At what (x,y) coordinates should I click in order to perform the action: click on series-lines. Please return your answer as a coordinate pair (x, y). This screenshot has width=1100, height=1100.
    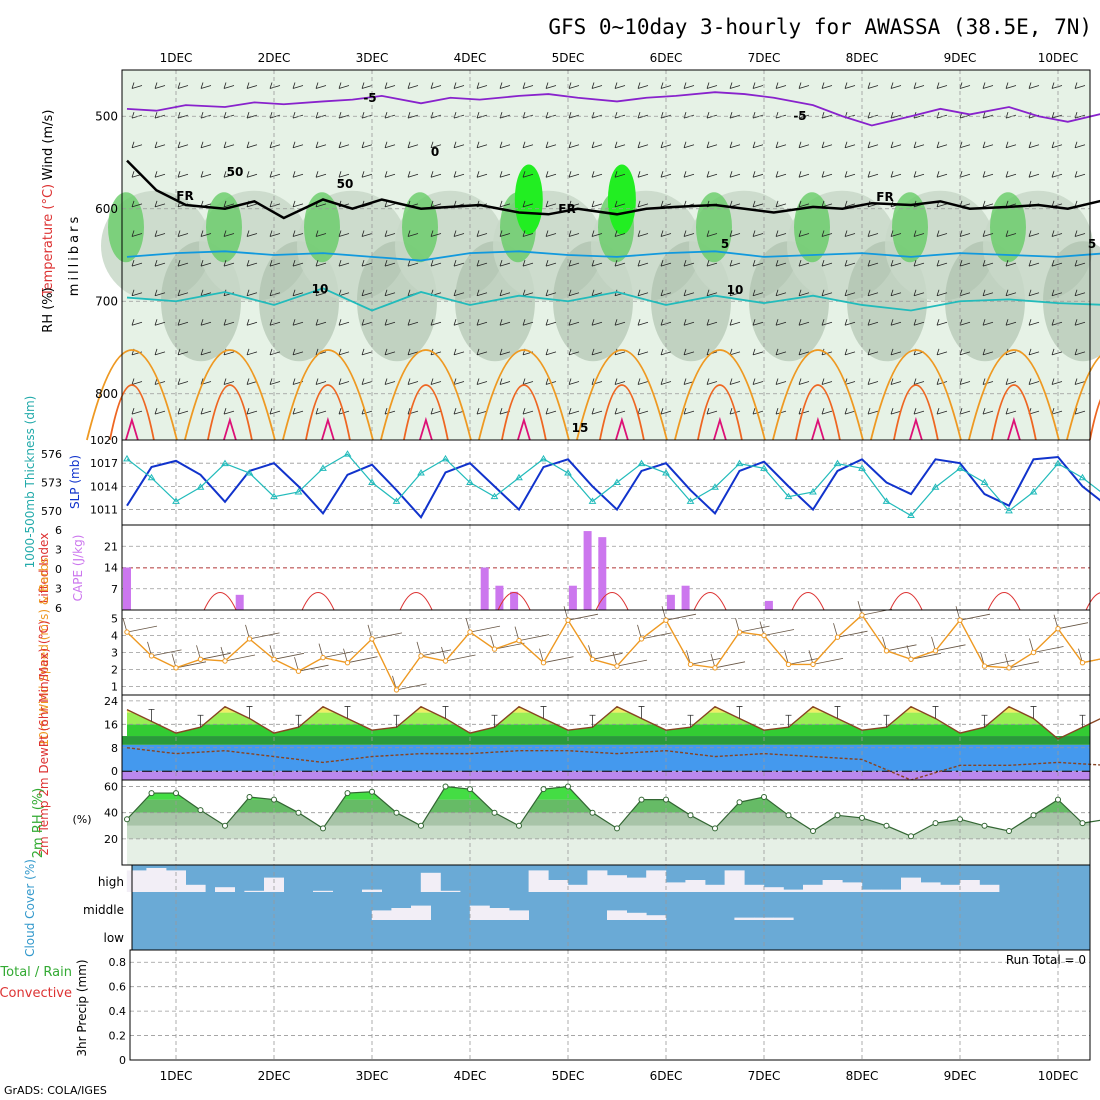
    Looking at the image, I should click on (612, 811).